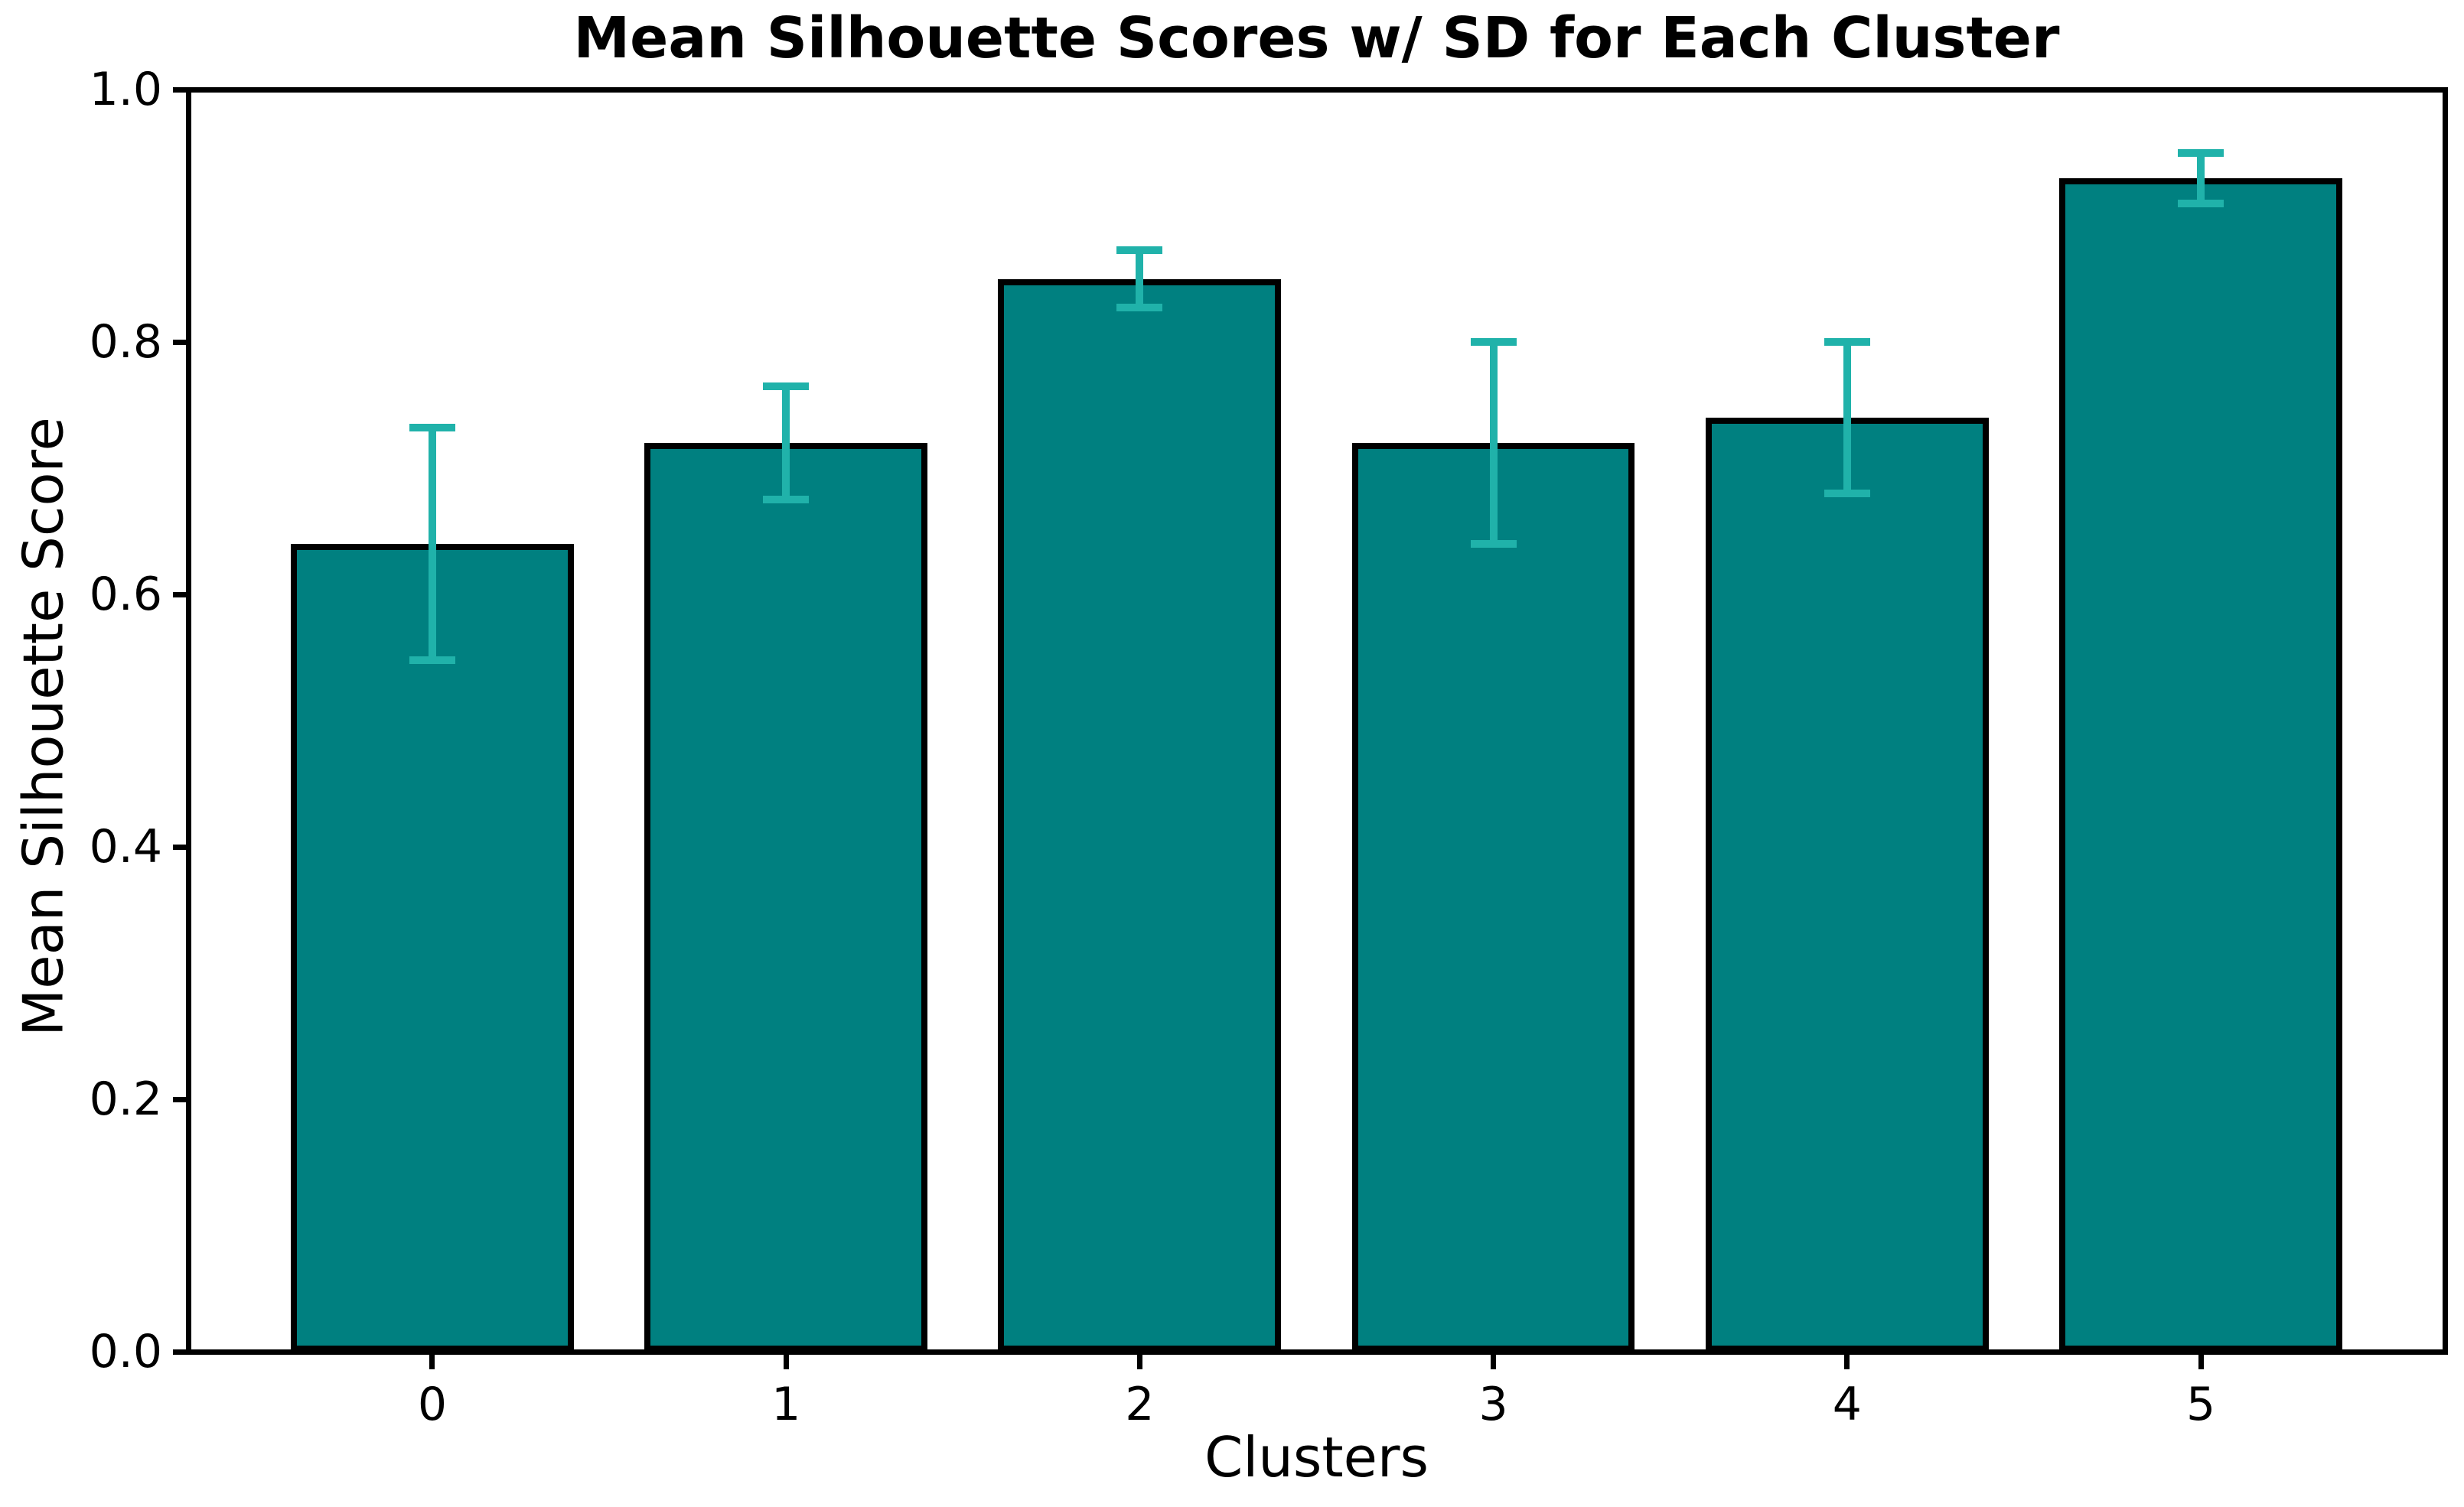  I want to click on y-tick-label: 0.0, so click(125, 1351).